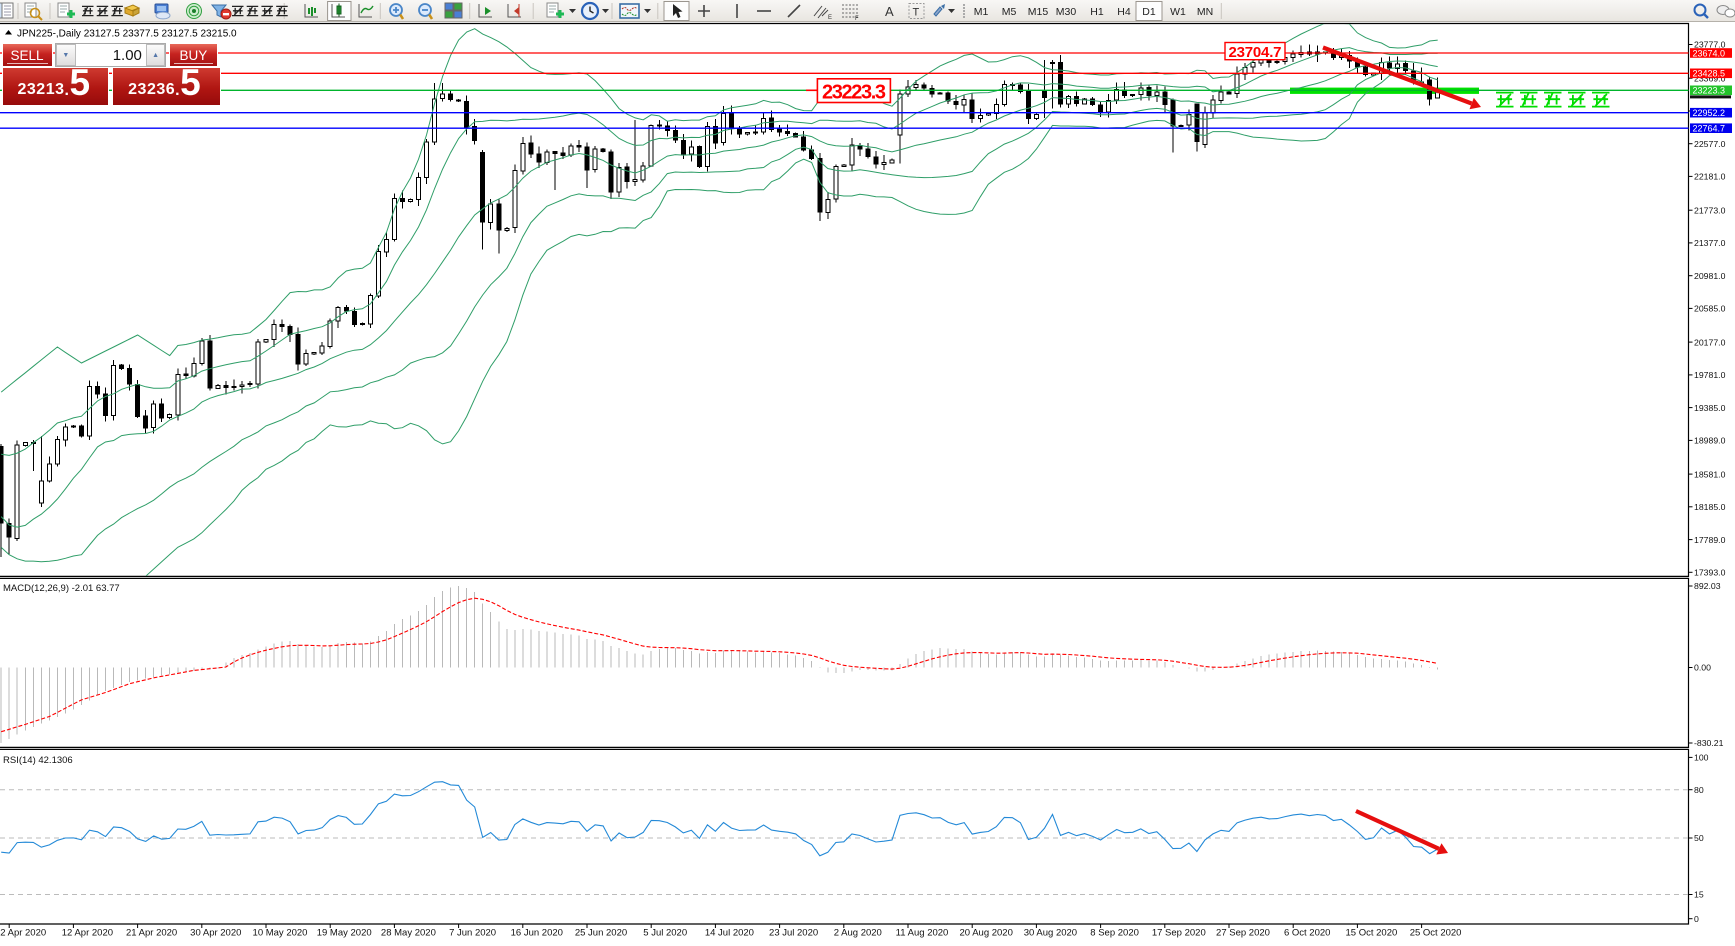 This screenshot has height=946, width=1735. What do you see at coordinates (793, 933) in the screenshot?
I see `svg-text: 23 Jul 2020` at bounding box center [793, 933].